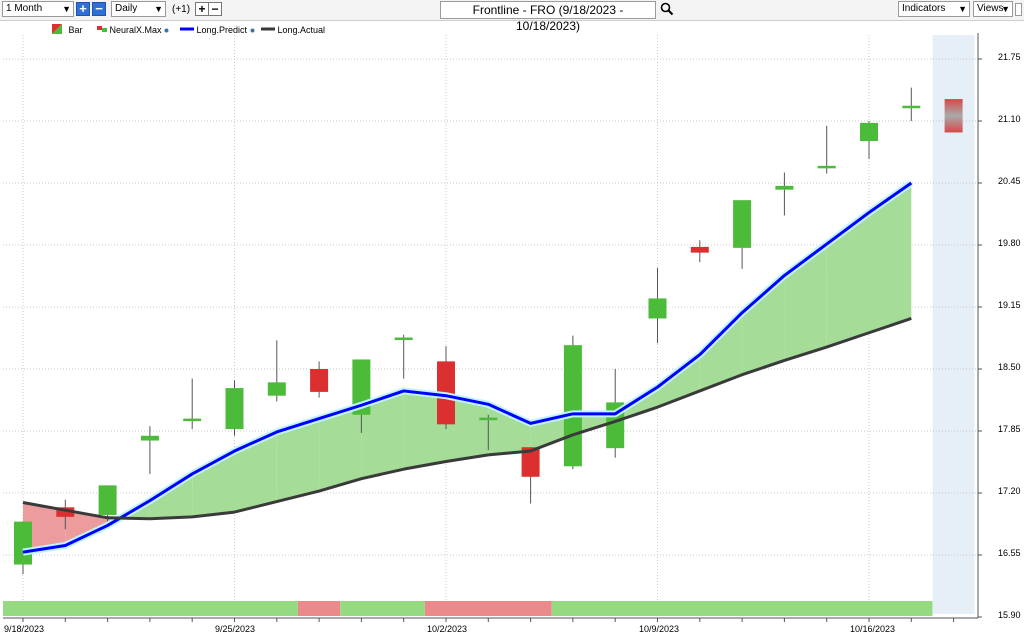 This screenshot has width=1024, height=636. What do you see at coordinates (1009, 491) in the screenshot?
I see `y-tick-label: 17.20` at bounding box center [1009, 491].